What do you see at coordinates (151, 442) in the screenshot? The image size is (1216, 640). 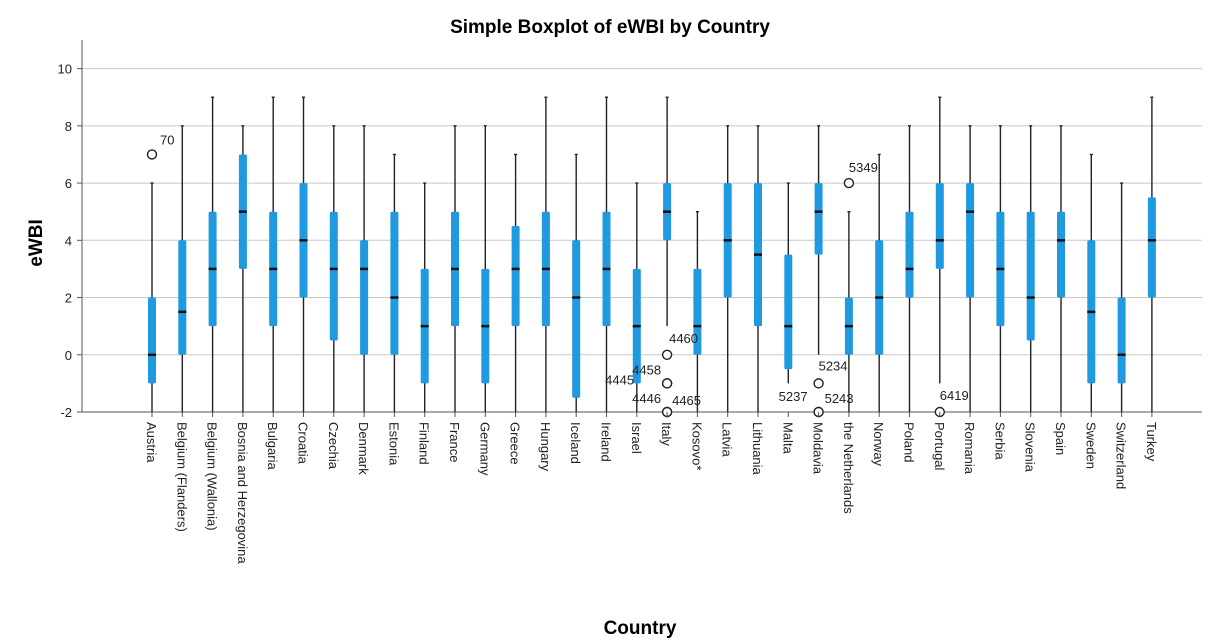 I see `x-tick-label-0: Austria` at bounding box center [151, 442].